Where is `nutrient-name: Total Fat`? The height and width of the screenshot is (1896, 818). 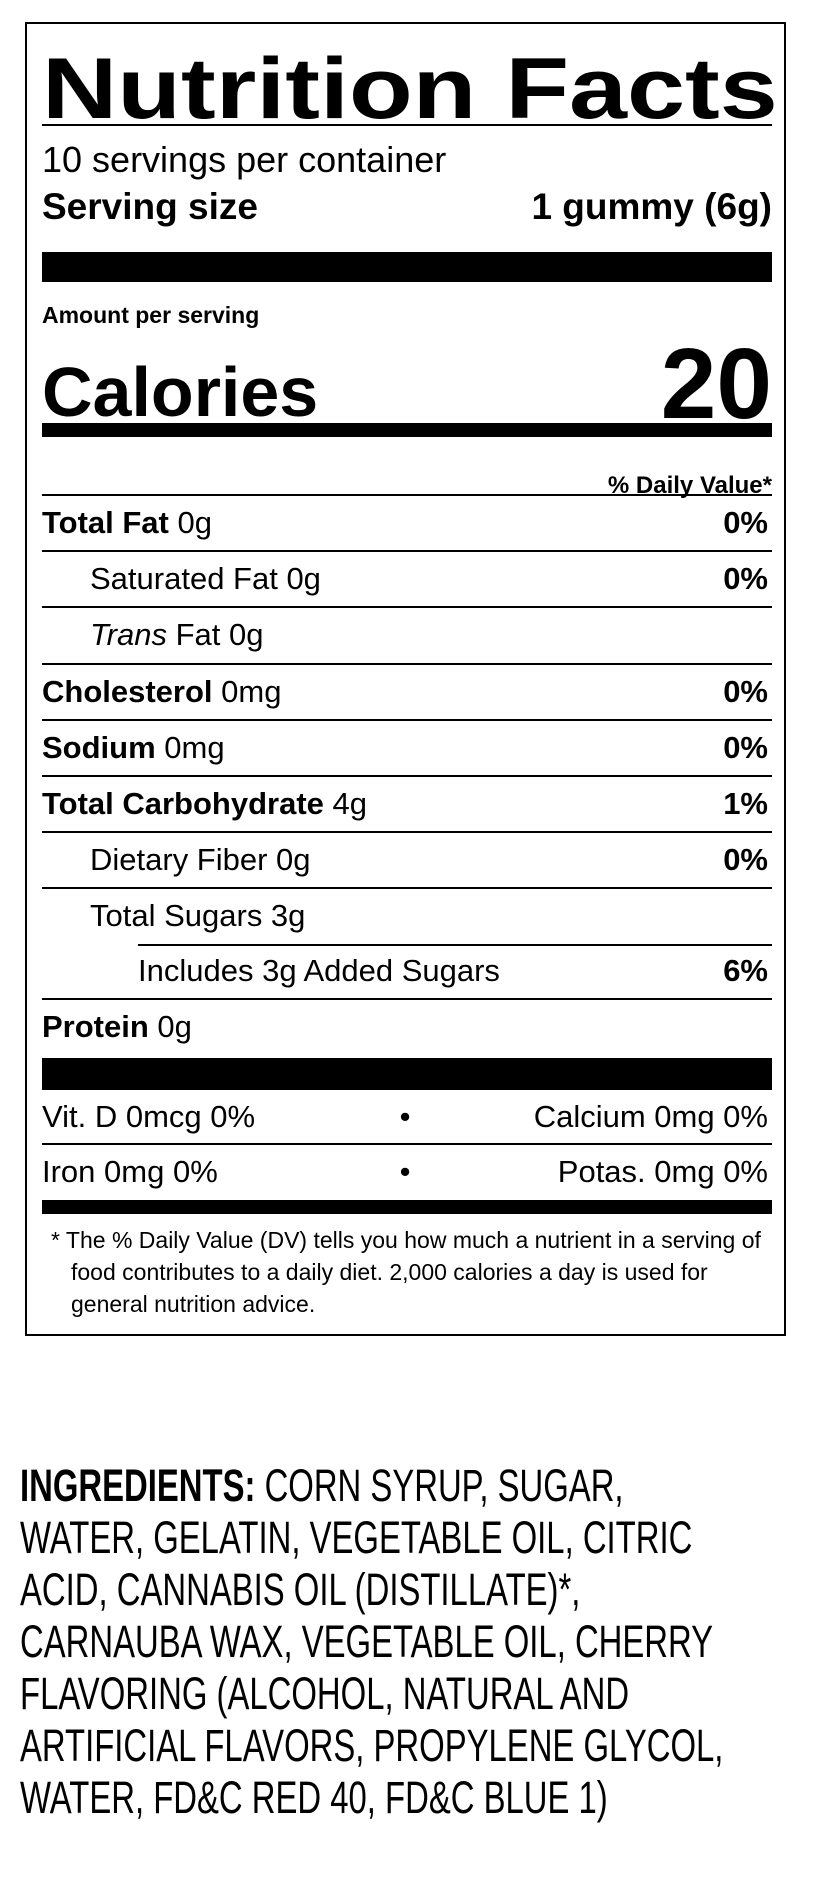
nutrient-name: Total Fat is located at coordinates (105, 523).